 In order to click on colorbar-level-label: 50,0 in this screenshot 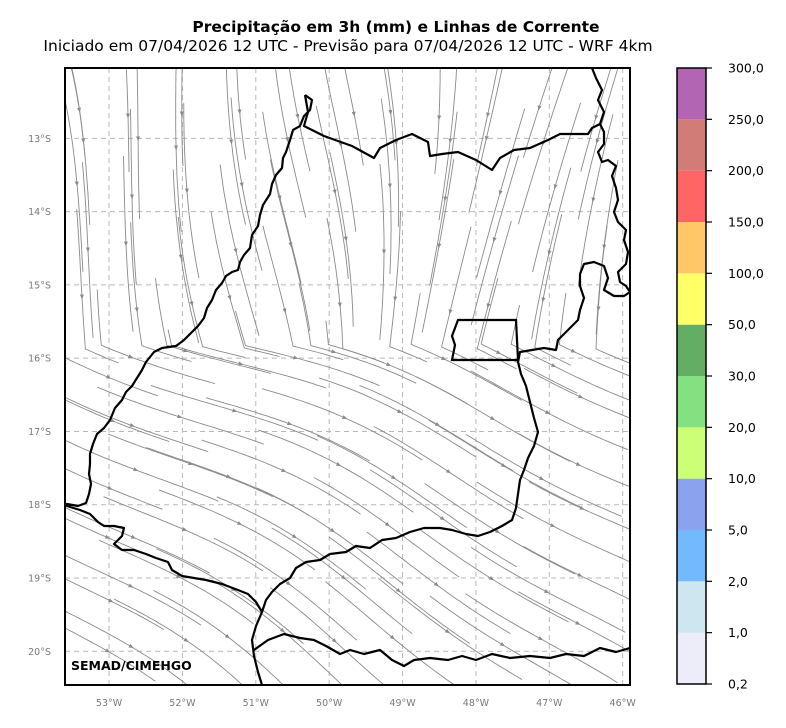, I will do `click(742, 324)`.